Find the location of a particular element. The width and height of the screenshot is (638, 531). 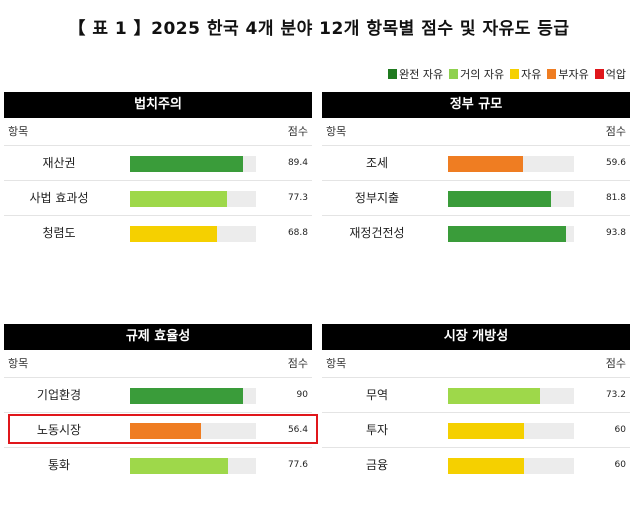

score-value: 93.8 is located at coordinates (615, 233).